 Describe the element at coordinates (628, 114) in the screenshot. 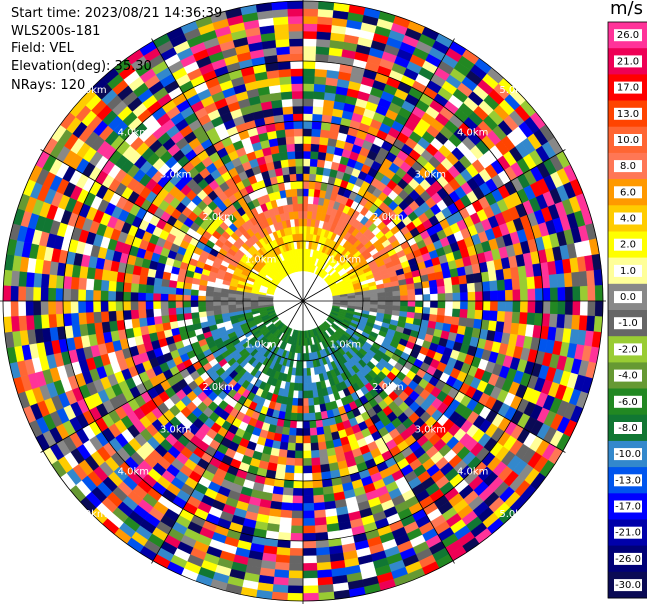

I see `colorbar-tick-label: 13.0` at that location.